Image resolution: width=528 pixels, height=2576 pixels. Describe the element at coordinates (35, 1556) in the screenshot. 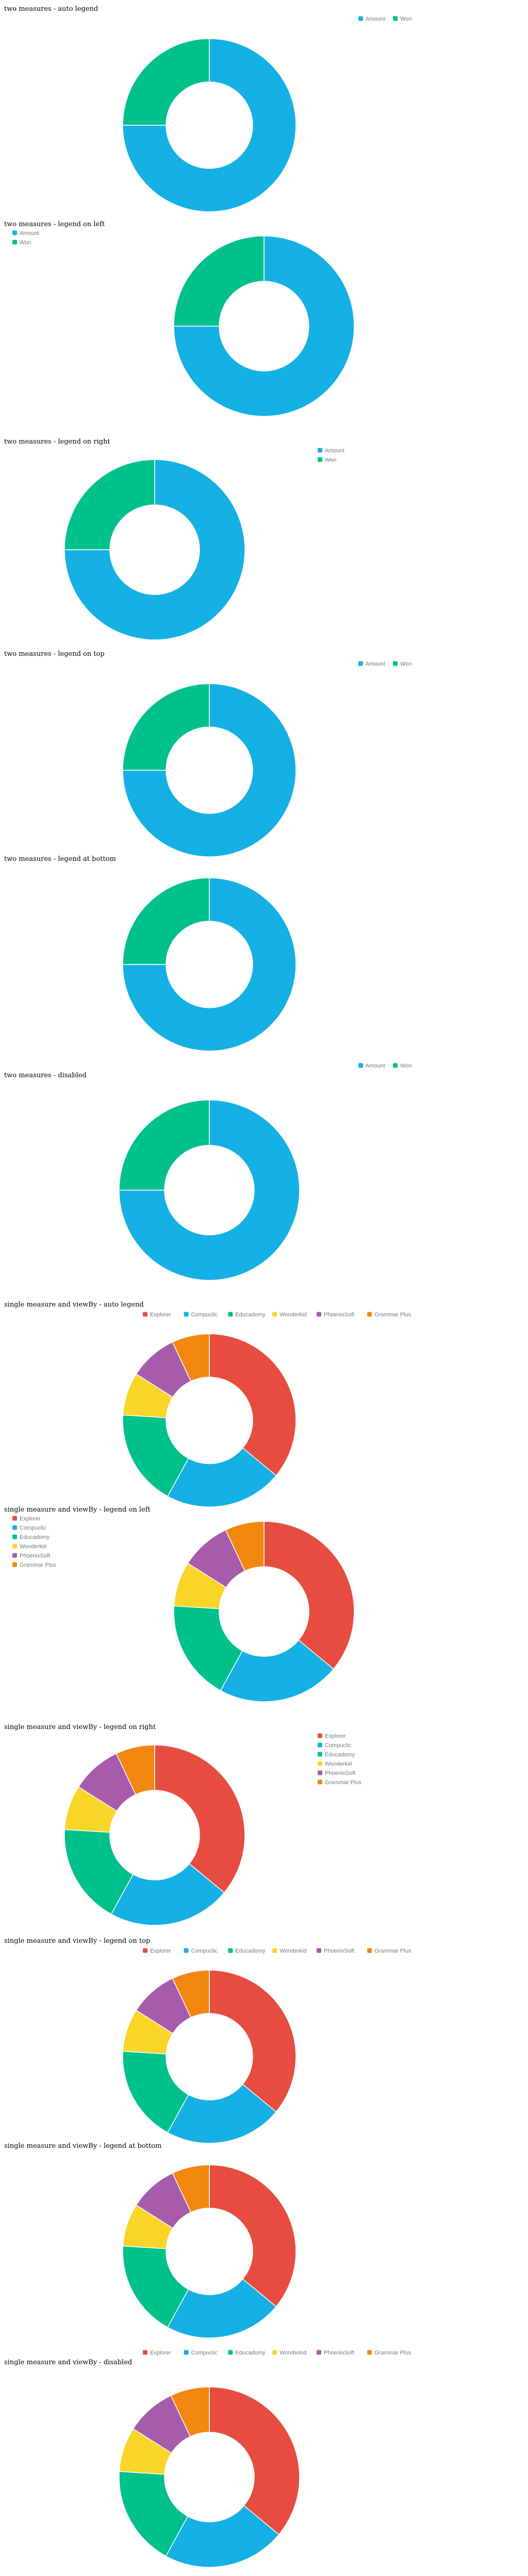

I see `legend-label: PhoenixSoft` at that location.